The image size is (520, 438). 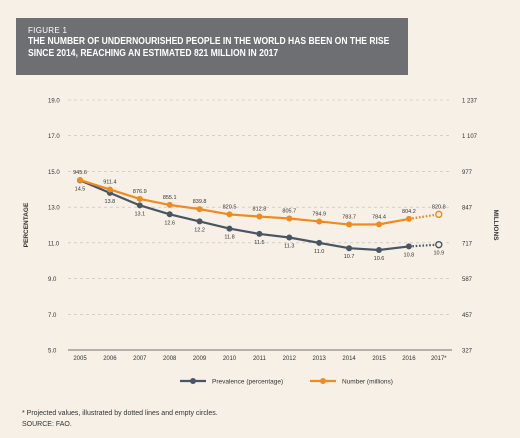 What do you see at coordinates (54, 173) in the screenshot?
I see `y-tick-label-left: 15.0` at bounding box center [54, 173].